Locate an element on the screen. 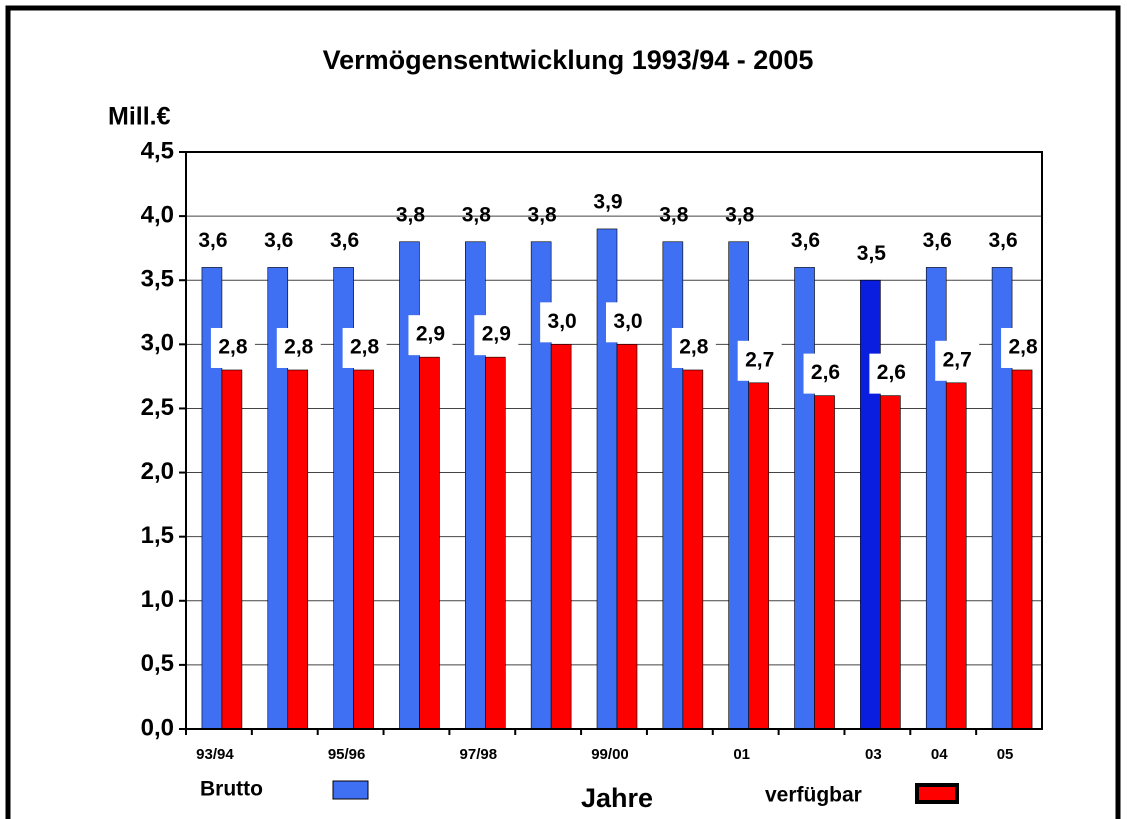 The width and height of the screenshot is (1127, 819). chart-title: Vermögensentwicklung 1993/94 - 2005 is located at coordinates (568, 60).